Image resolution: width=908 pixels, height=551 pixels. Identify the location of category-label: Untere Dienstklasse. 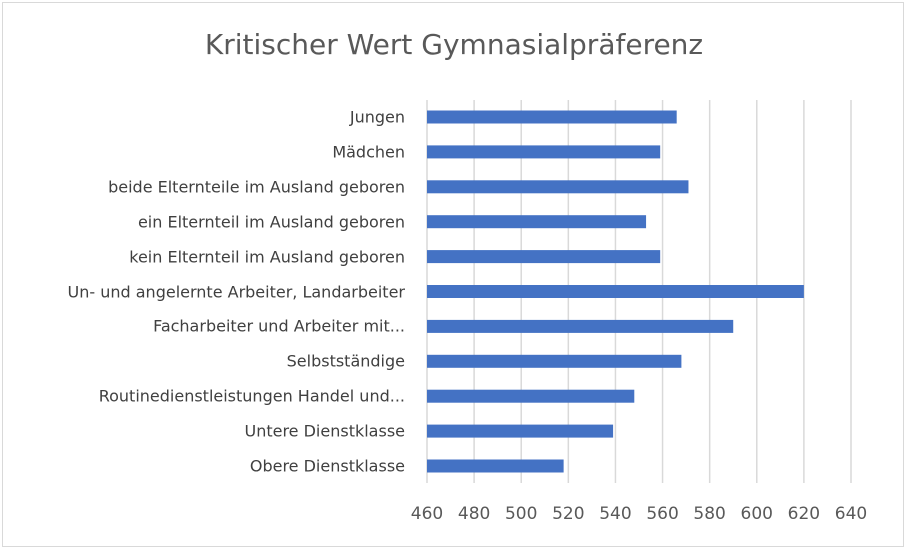
(324, 431).